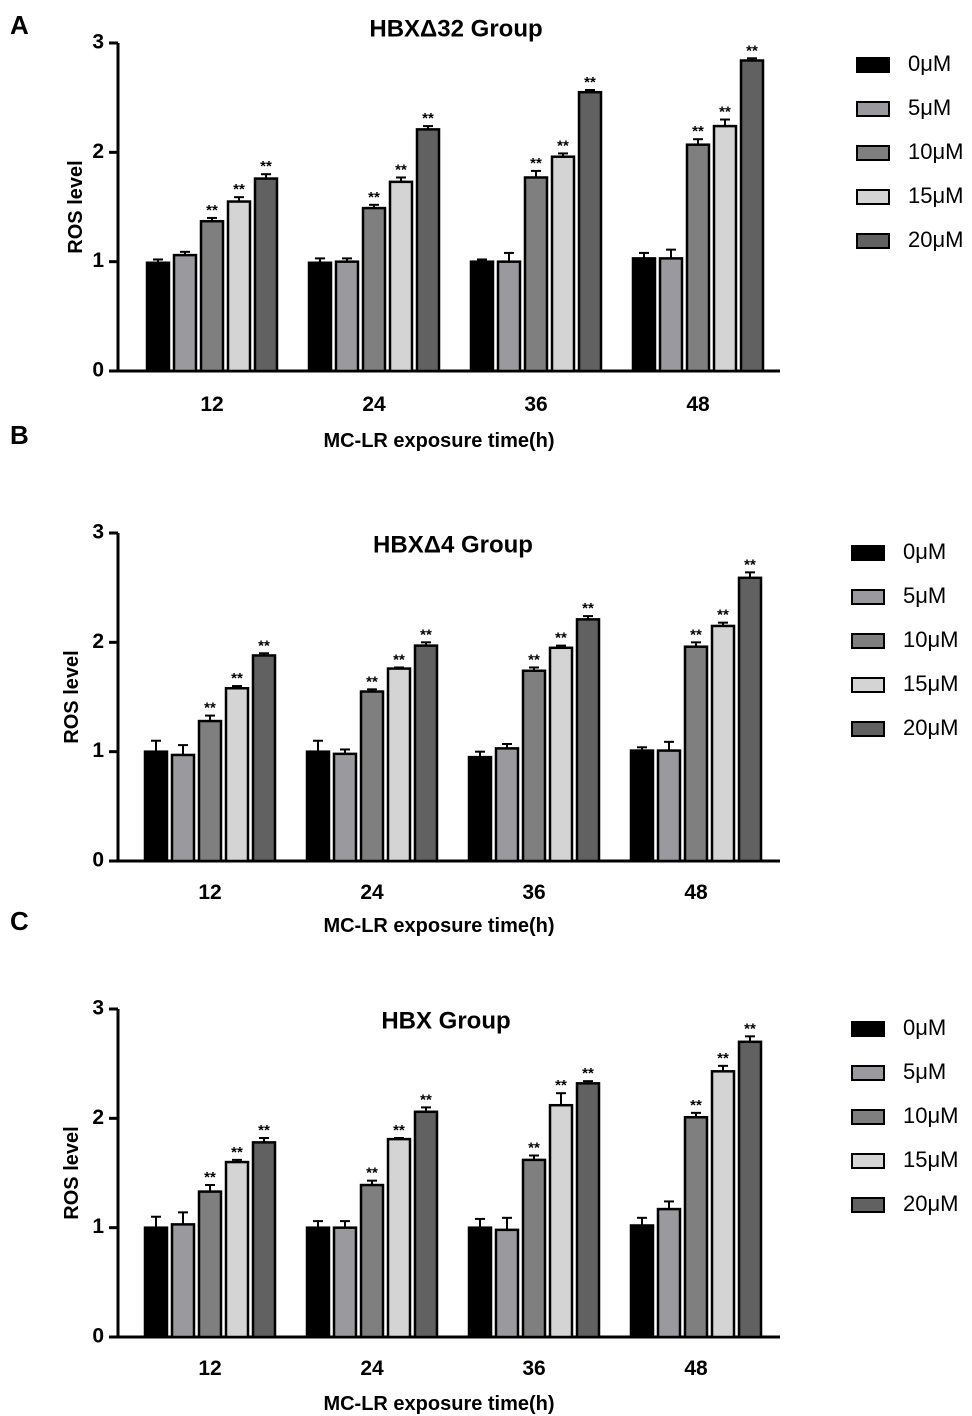 This screenshot has width=972, height=1416. Describe the element at coordinates (19, 25) in the screenshot. I see `panel-letter: A` at that location.